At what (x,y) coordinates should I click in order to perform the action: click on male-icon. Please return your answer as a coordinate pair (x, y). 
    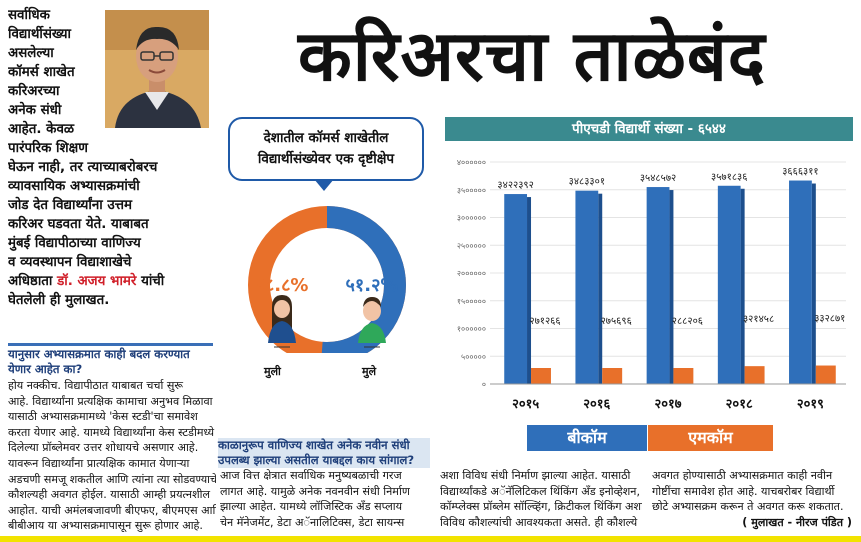
    Looking at the image, I should click on (372, 322).